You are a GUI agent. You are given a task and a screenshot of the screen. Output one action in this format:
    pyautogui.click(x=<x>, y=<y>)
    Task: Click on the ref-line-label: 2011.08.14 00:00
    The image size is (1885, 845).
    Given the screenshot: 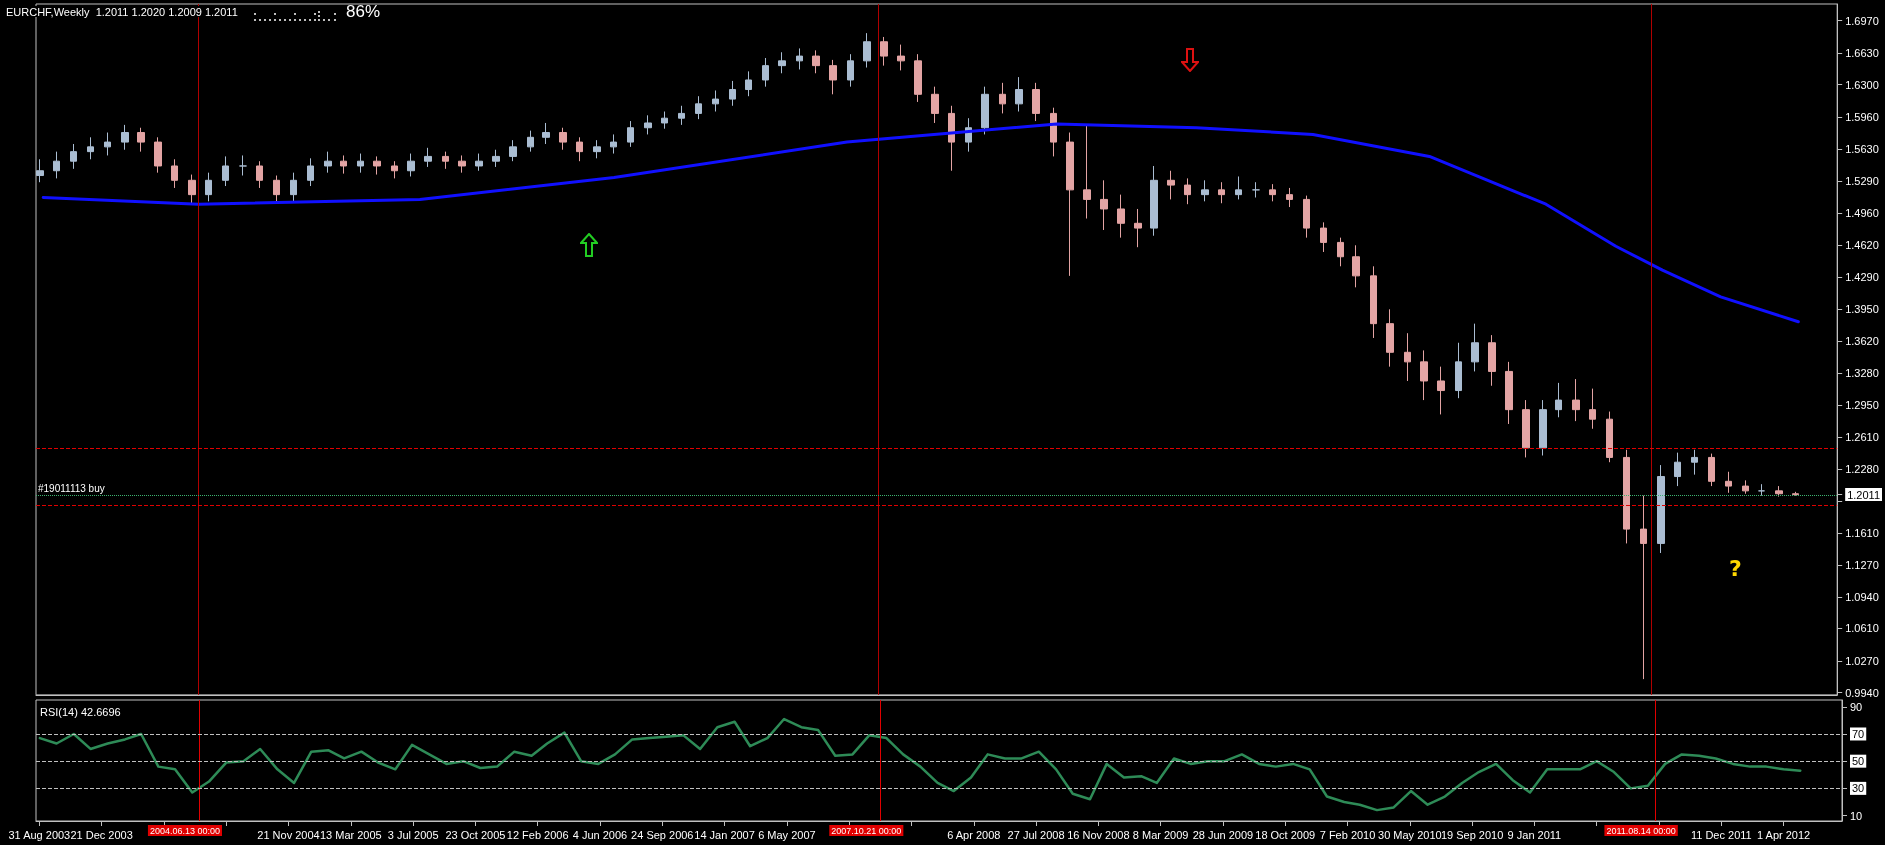 What is the action you would take?
    pyautogui.click(x=1641, y=830)
    